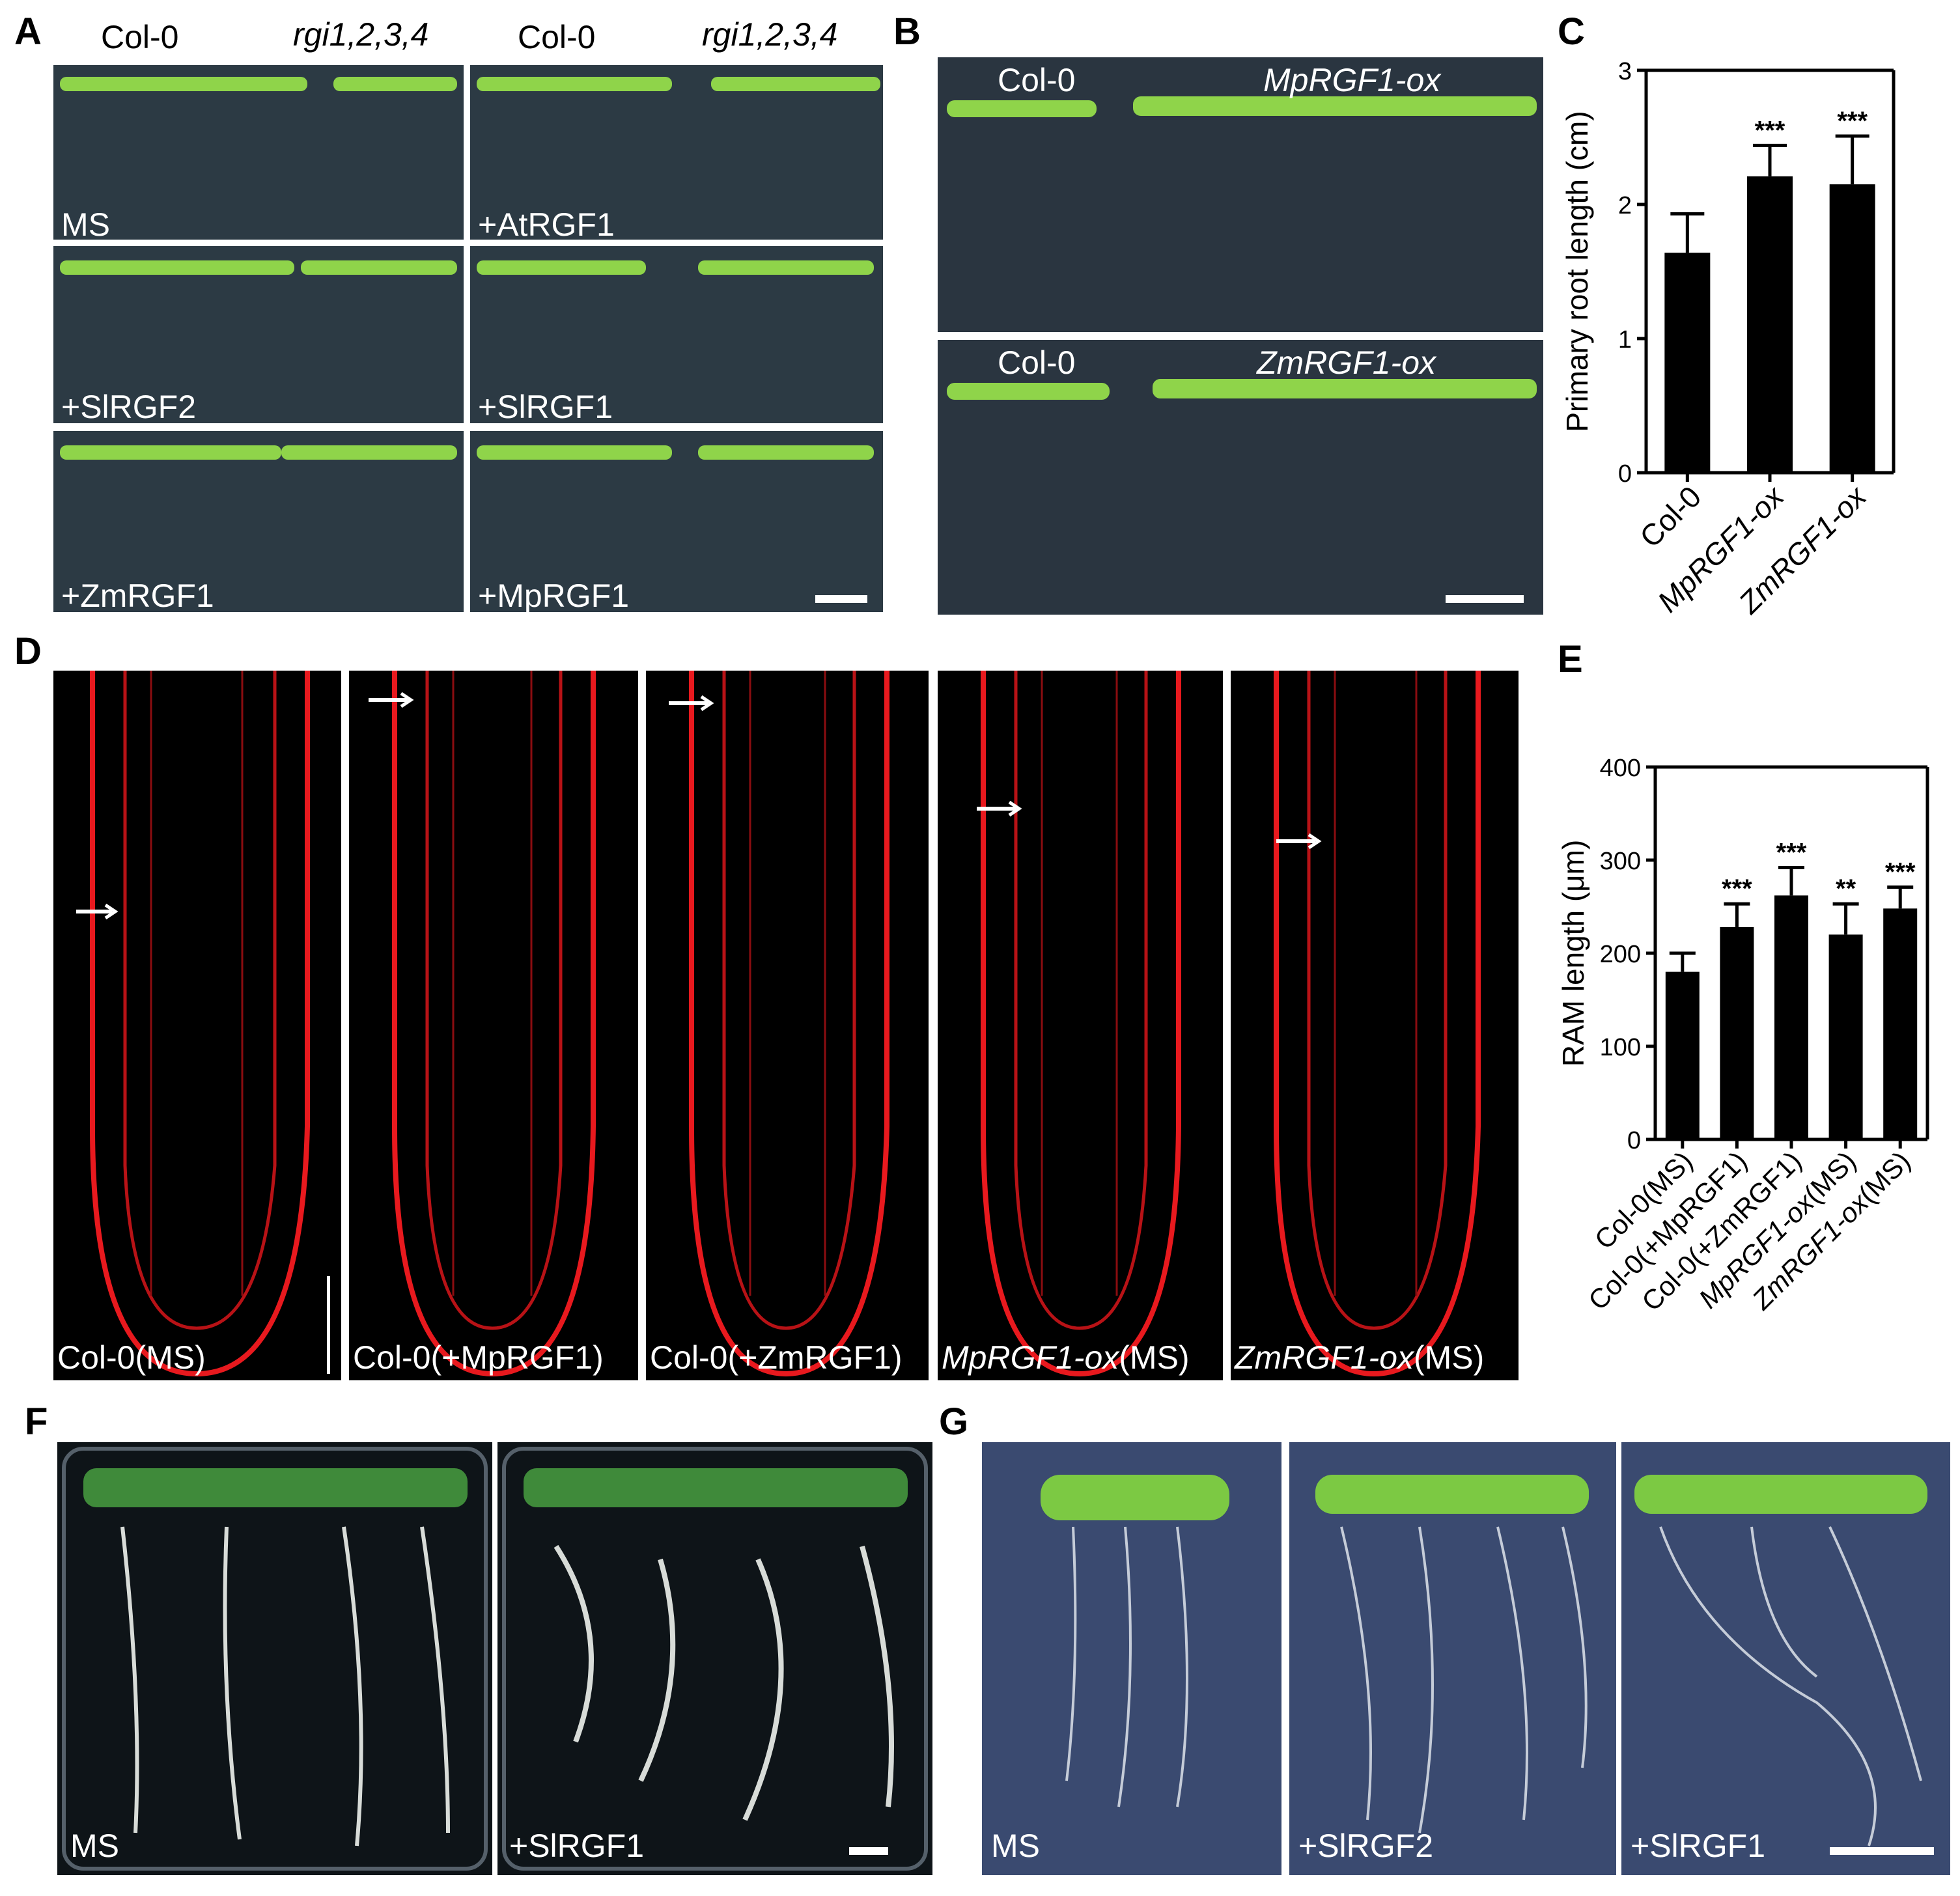 The image size is (1960, 1896). I want to click on panel-a-image-atrgf1: +AtRGF1, so click(677, 152).